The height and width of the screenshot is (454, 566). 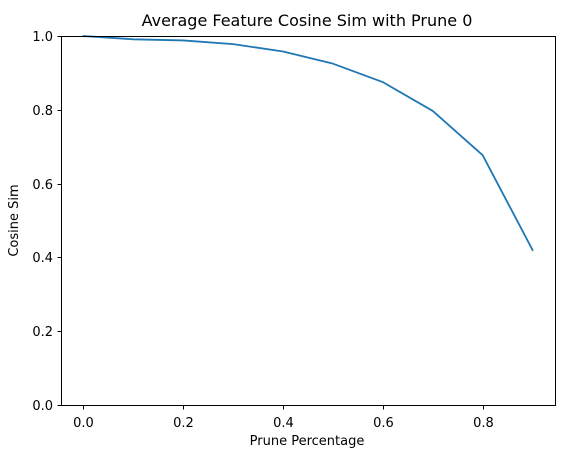 What do you see at coordinates (42, 185) in the screenshot?
I see `y-tick-label: 0.6` at bounding box center [42, 185].